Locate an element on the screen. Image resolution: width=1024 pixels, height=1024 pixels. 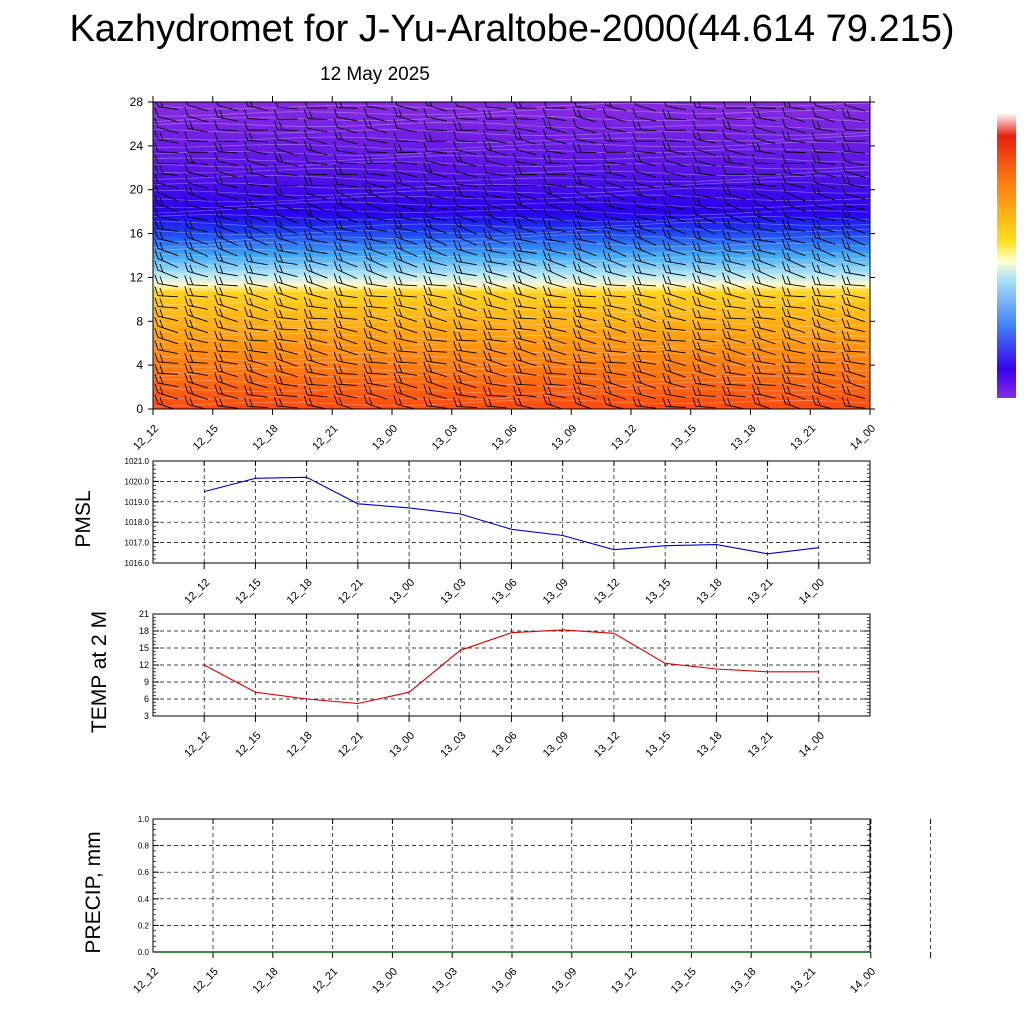
y-tick-label: 1.0 is located at coordinates (144, 819).